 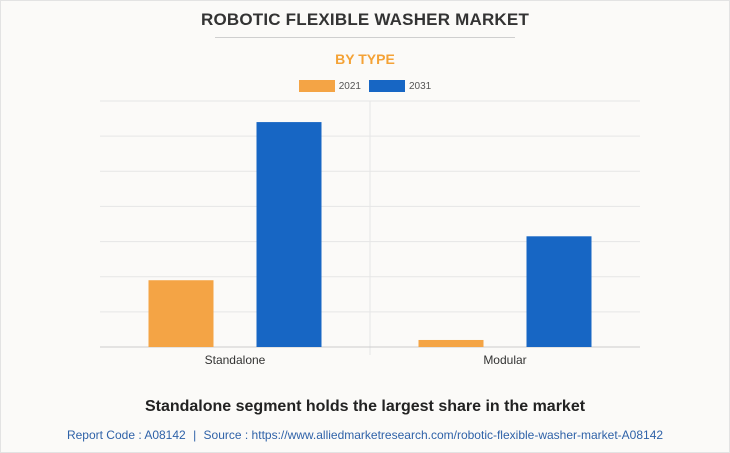 What do you see at coordinates (504, 360) in the screenshot?
I see `x-tick-label: Modular` at bounding box center [504, 360].